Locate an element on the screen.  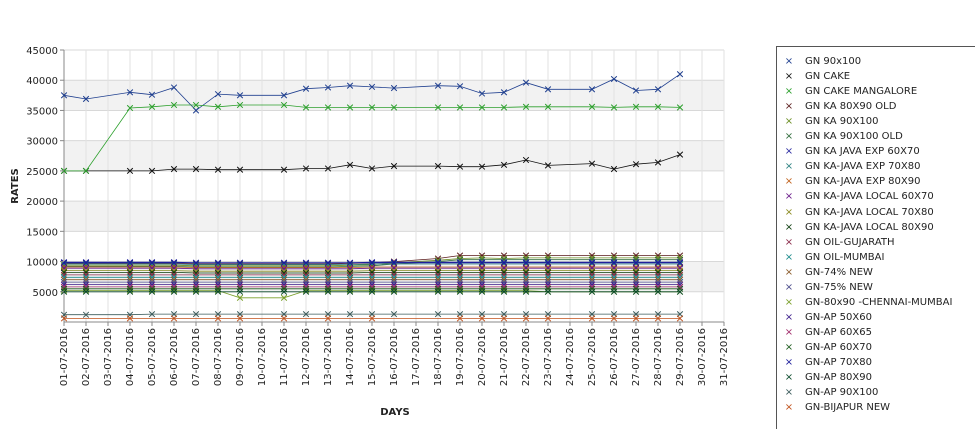
x-tick-label: 12-07-2016 is located at coordinates (306, 357).